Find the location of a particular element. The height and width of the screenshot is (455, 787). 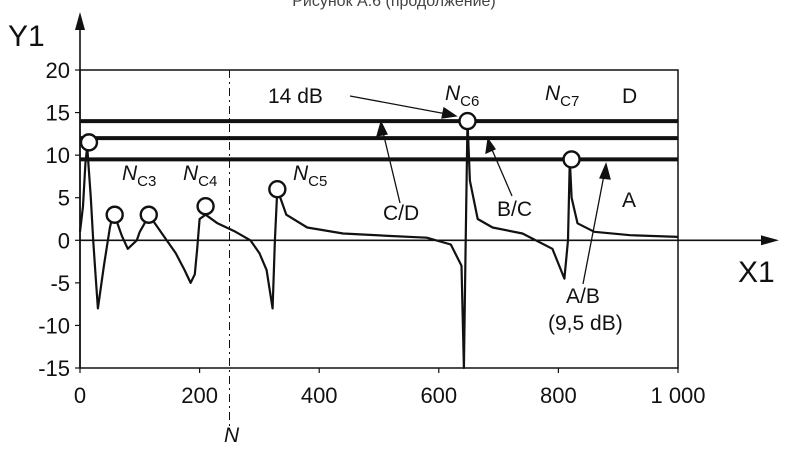

leader-14db is located at coordinates (401, 105).